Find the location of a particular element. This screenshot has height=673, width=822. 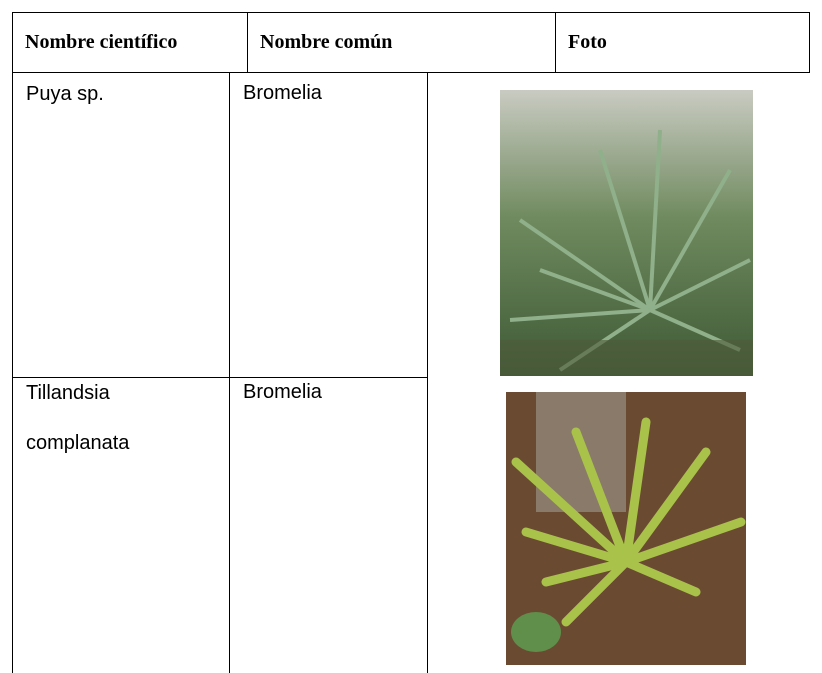

header-cell: Nombre común is located at coordinates (326, 42).